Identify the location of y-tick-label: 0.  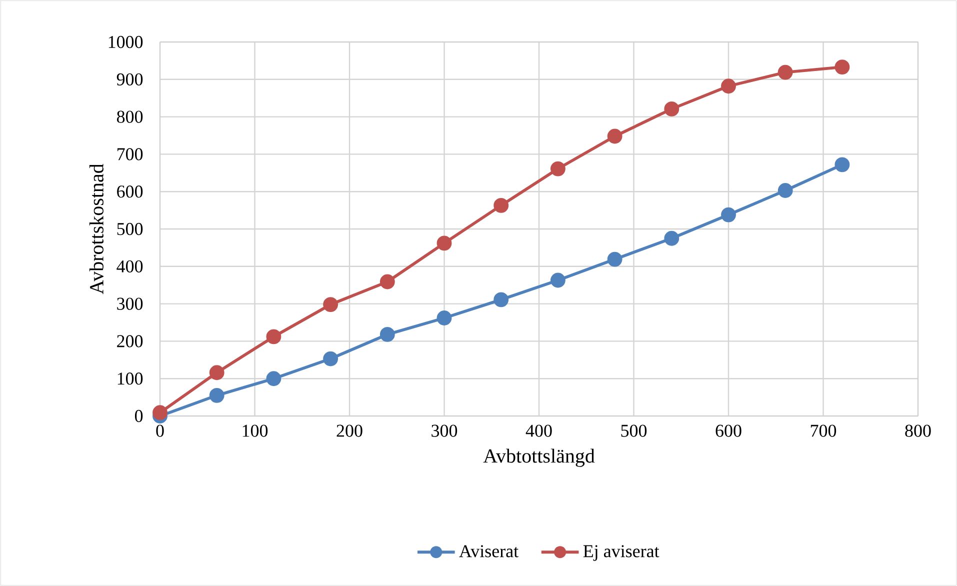
(138, 416).